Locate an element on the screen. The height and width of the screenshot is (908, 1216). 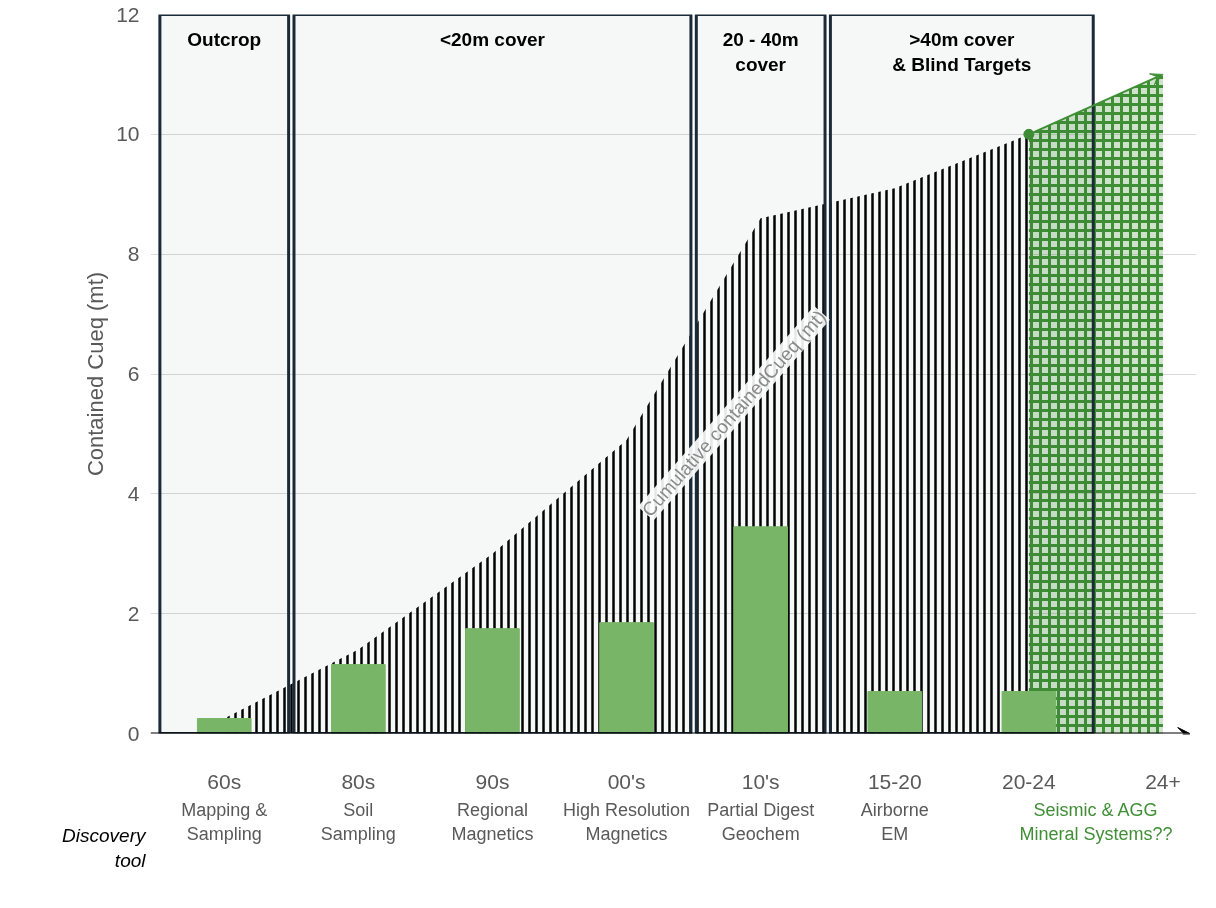
text: Regional Magnetics is located at coordinates (492, 821).